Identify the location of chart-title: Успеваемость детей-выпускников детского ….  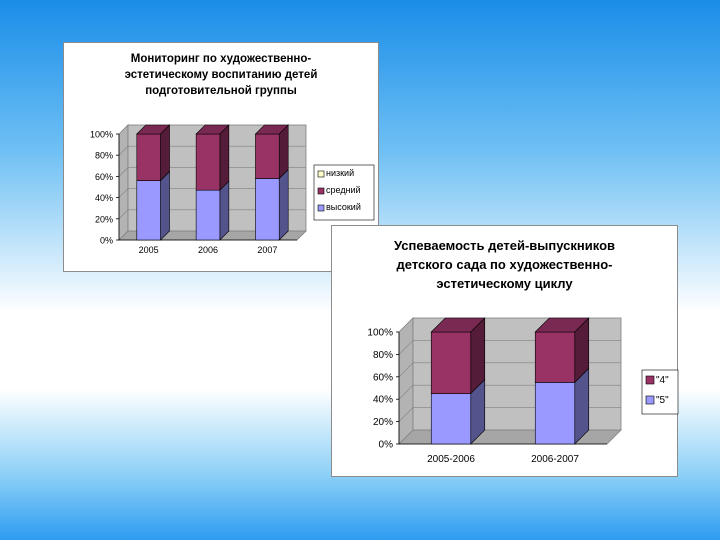
(504, 264).